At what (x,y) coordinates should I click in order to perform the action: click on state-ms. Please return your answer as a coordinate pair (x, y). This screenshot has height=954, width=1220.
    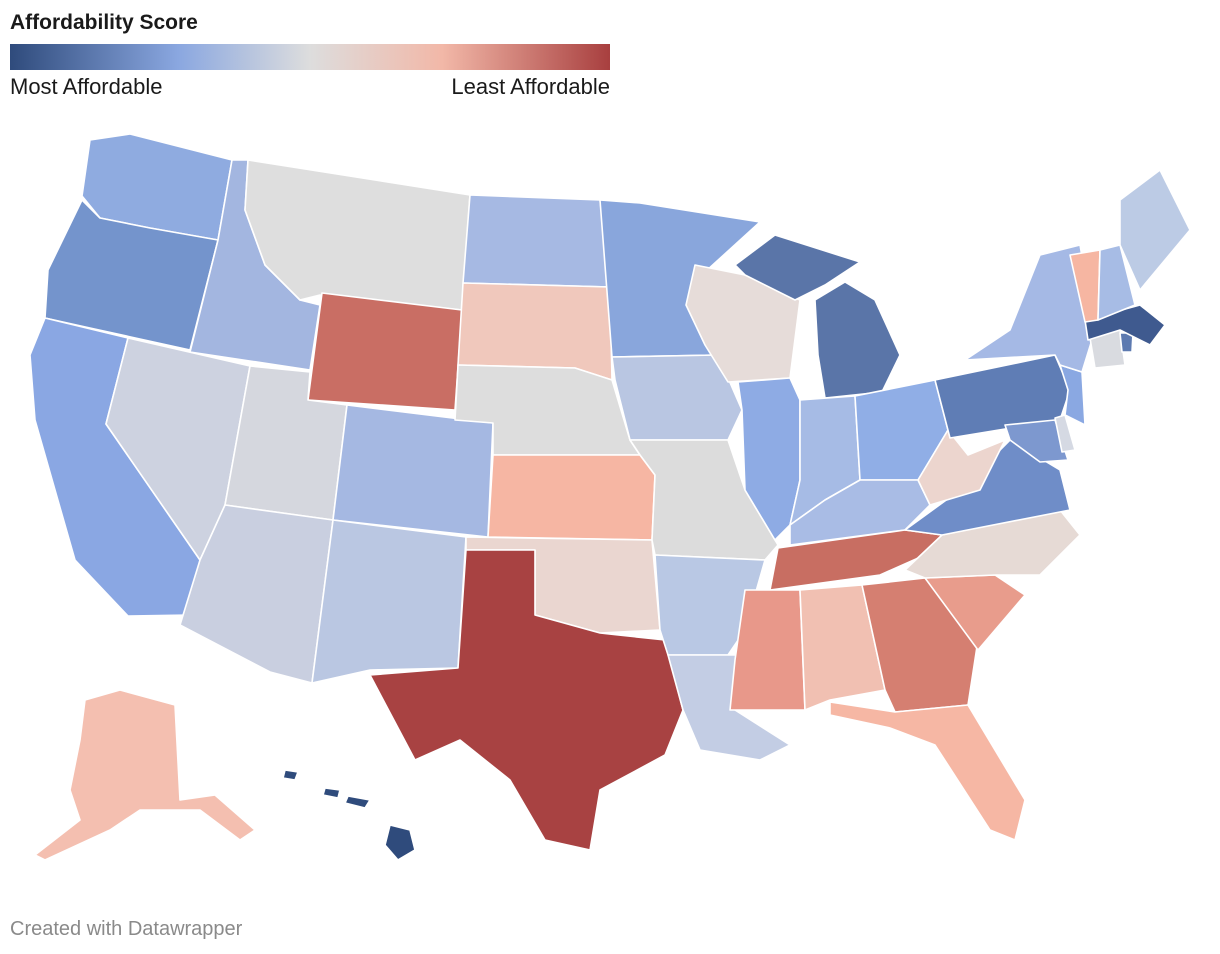
    Looking at the image, I should click on (767, 650).